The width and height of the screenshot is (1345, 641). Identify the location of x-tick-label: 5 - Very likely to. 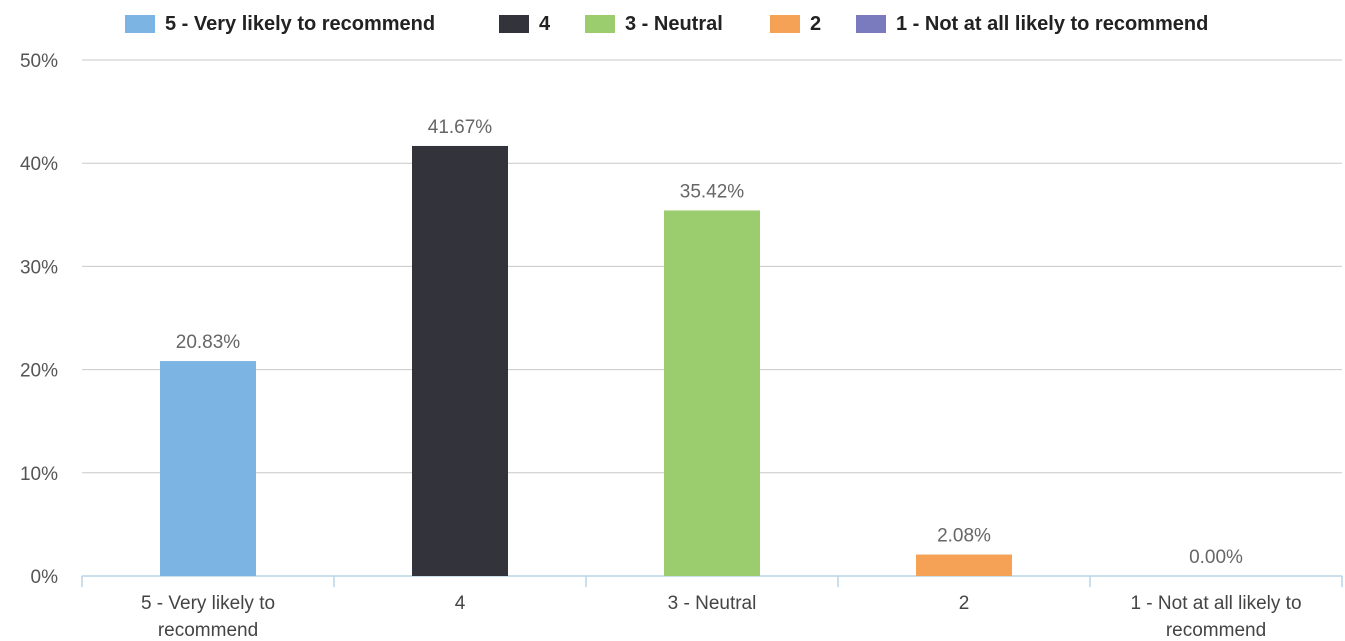
(208, 603).